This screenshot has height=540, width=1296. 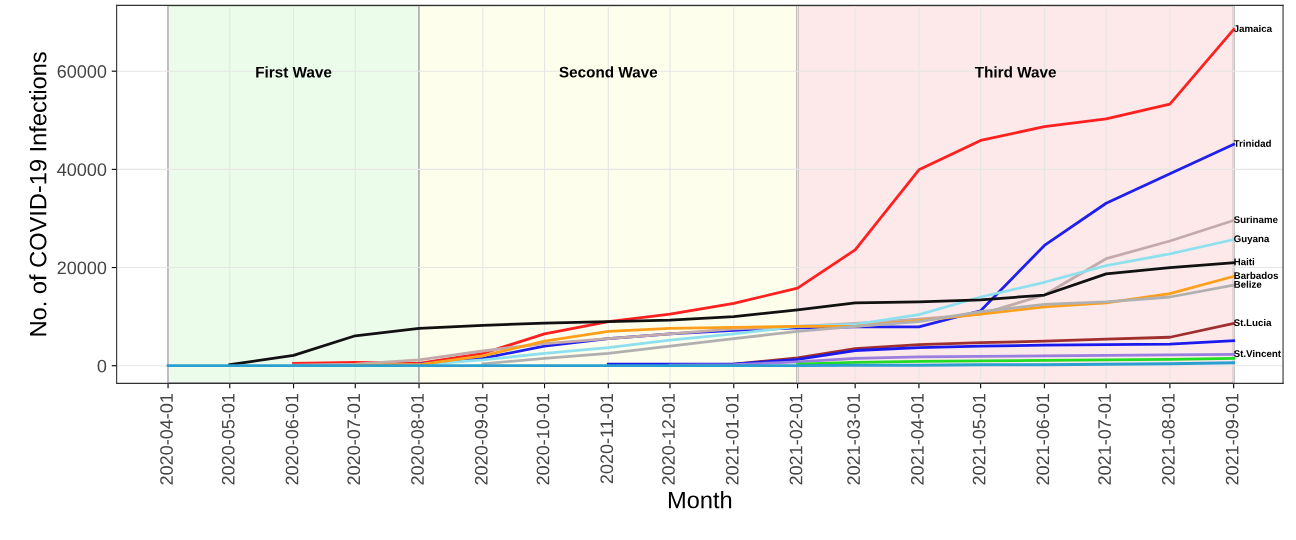 What do you see at coordinates (1252, 240) in the screenshot?
I see `series-label: Guyana` at bounding box center [1252, 240].